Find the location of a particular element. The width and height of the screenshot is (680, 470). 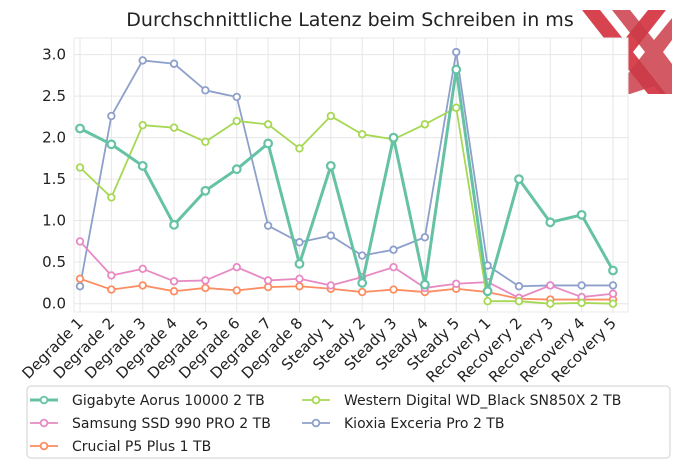

y-tick-label: 0.5 is located at coordinates (54, 262).